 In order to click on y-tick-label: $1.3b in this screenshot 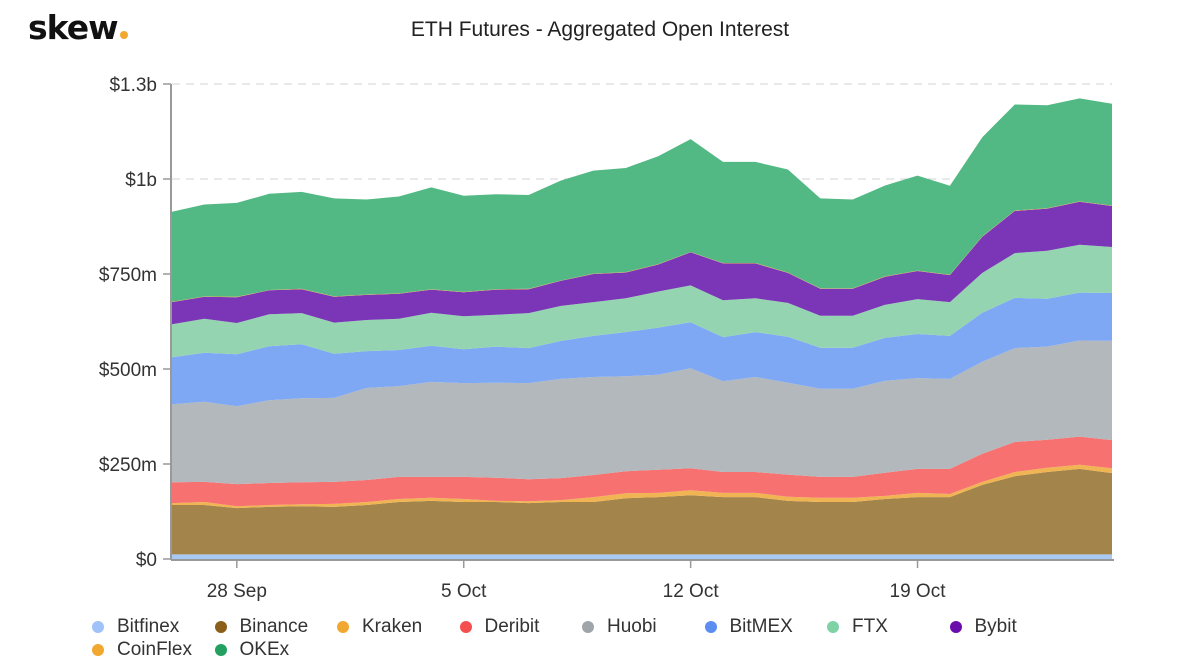, I will do `click(133, 85)`.